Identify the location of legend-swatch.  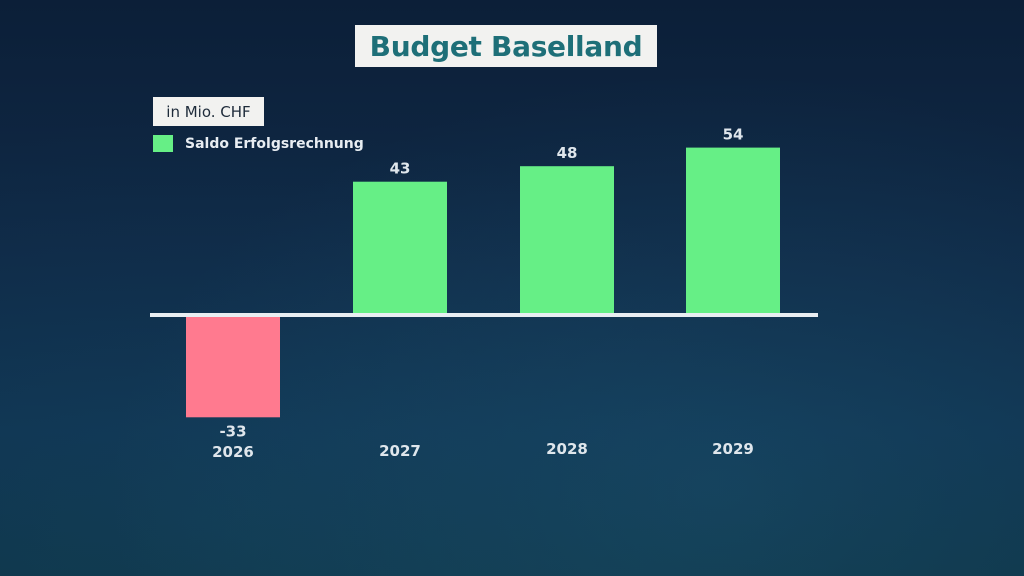
(163, 143).